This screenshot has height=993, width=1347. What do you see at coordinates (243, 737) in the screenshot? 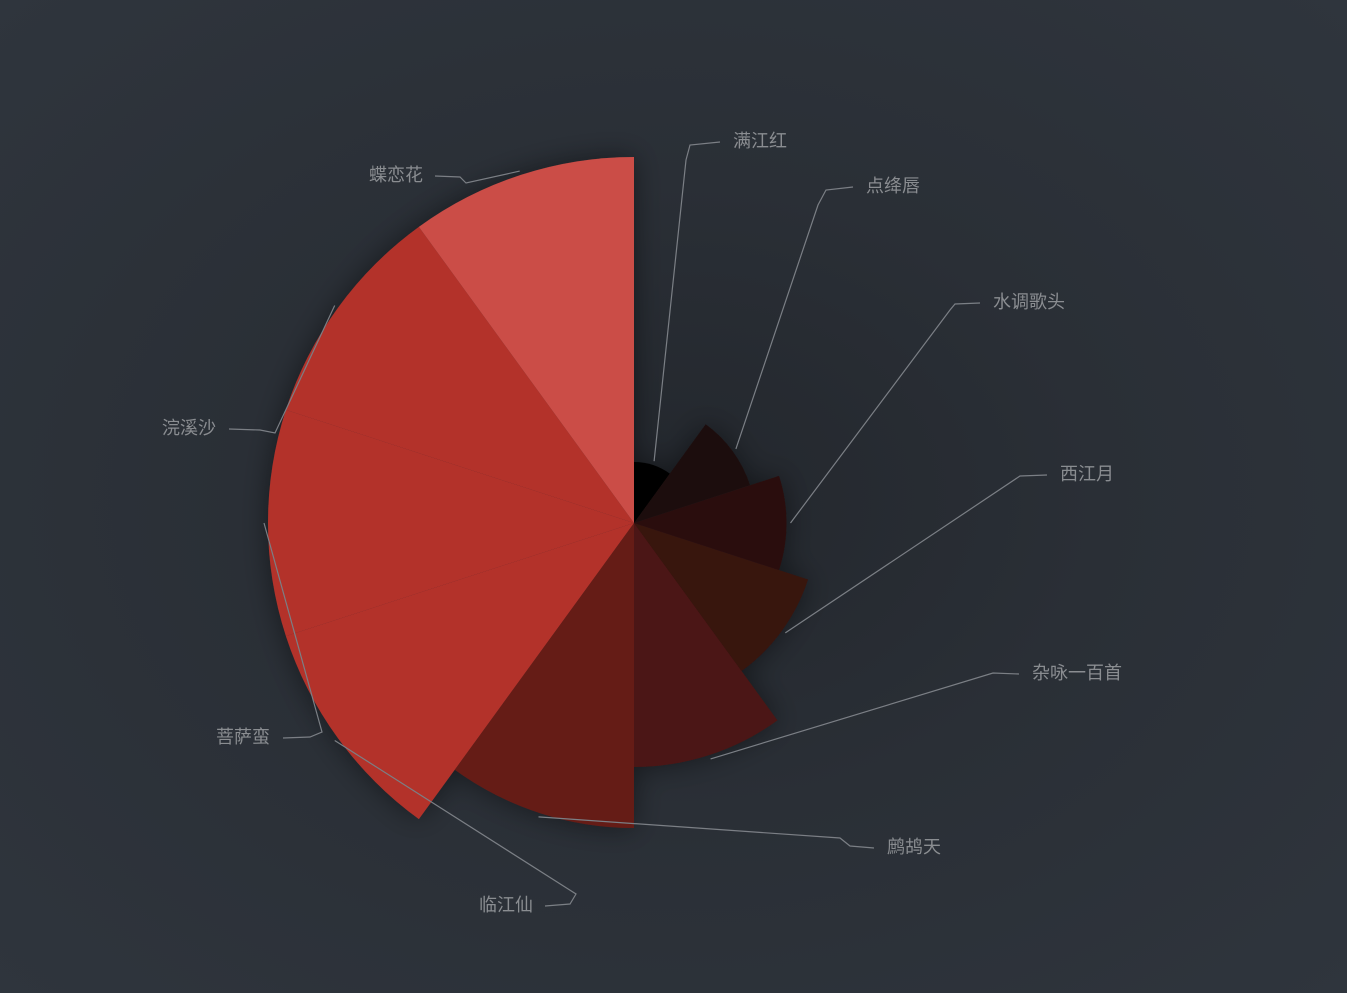
I see `slice-label-8: 菩萨蛮` at bounding box center [243, 737].